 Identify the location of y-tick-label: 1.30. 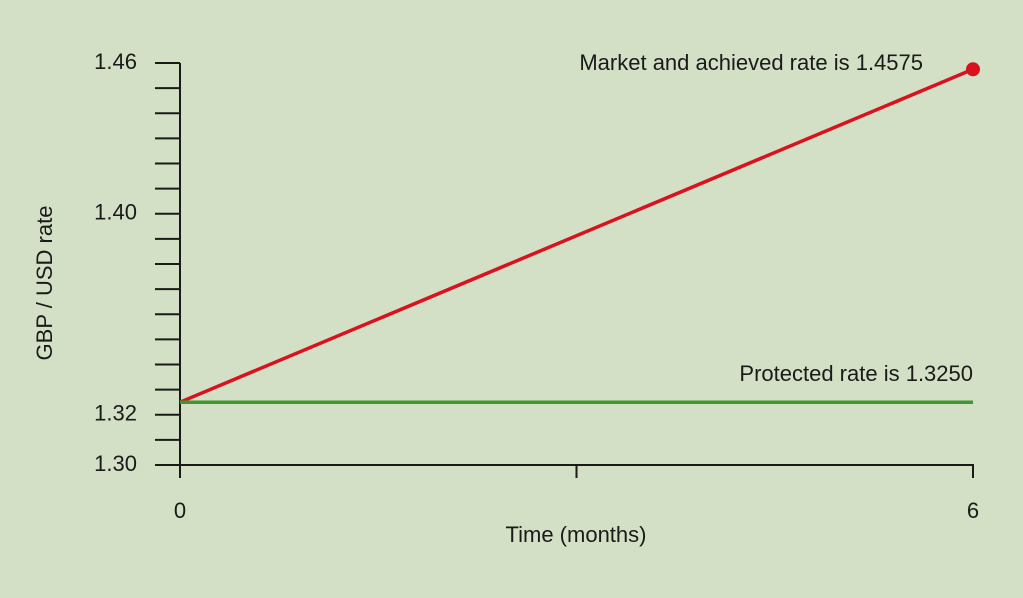
(115, 463).